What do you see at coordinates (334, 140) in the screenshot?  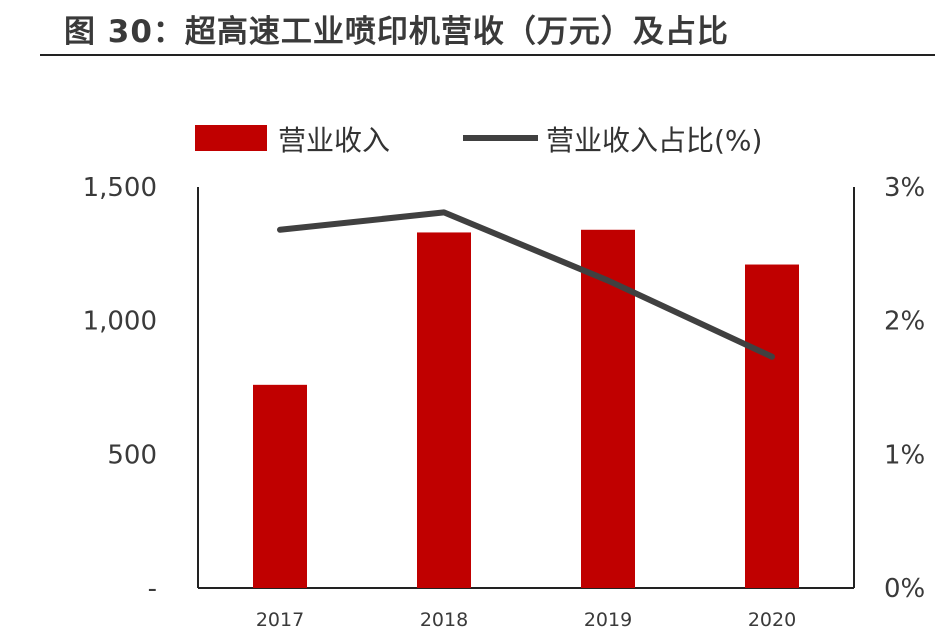 I see `legend-label-bar: 营业收入` at bounding box center [334, 140].